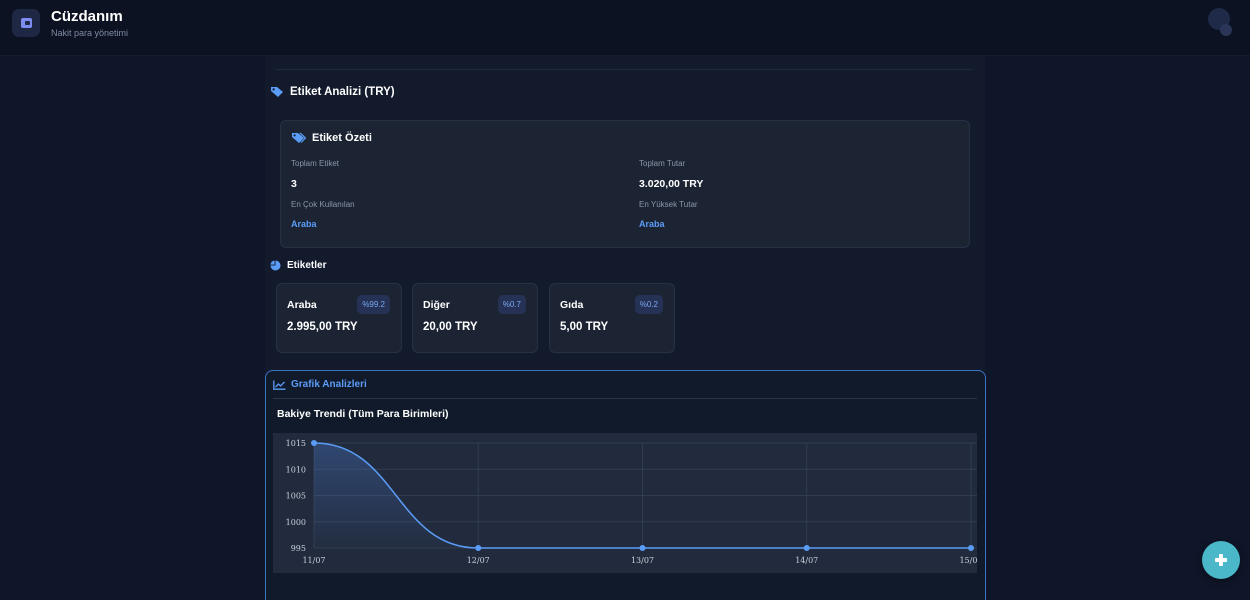 Image resolution: width=1250 pixels, height=600 pixels. What do you see at coordinates (315, 163) in the screenshot?
I see `total-tags-label: Toplam Etiket` at bounding box center [315, 163].